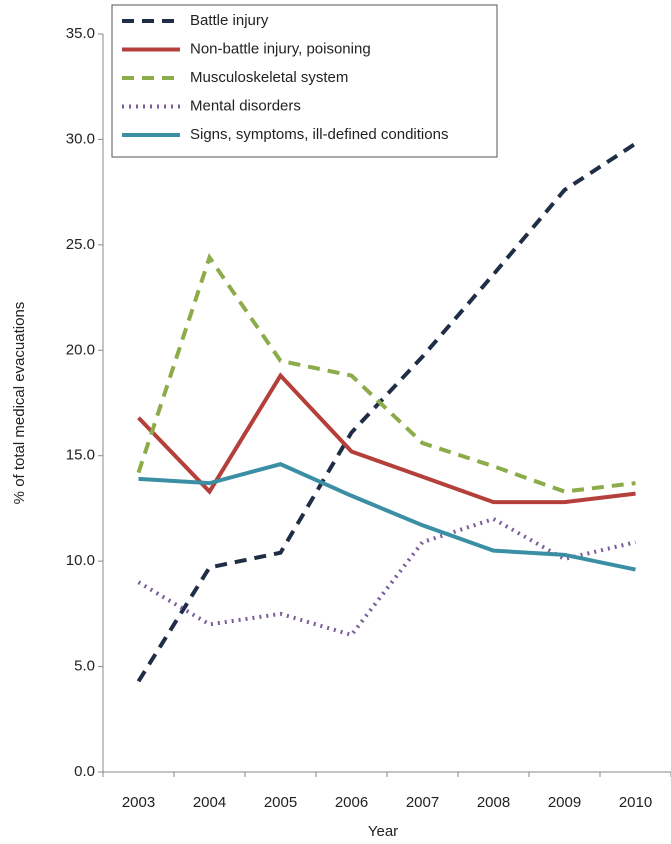 Image resolution: width=671 pixels, height=844 pixels. I want to click on y-tick-label: 25.0, so click(80, 244).